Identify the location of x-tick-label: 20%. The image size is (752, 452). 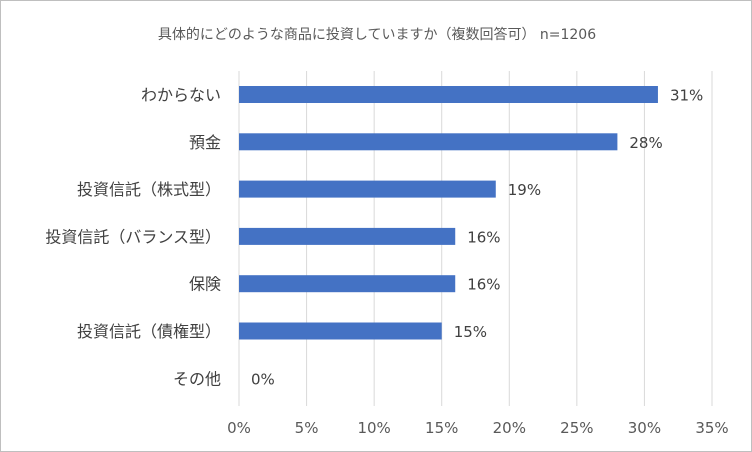
(509, 428).